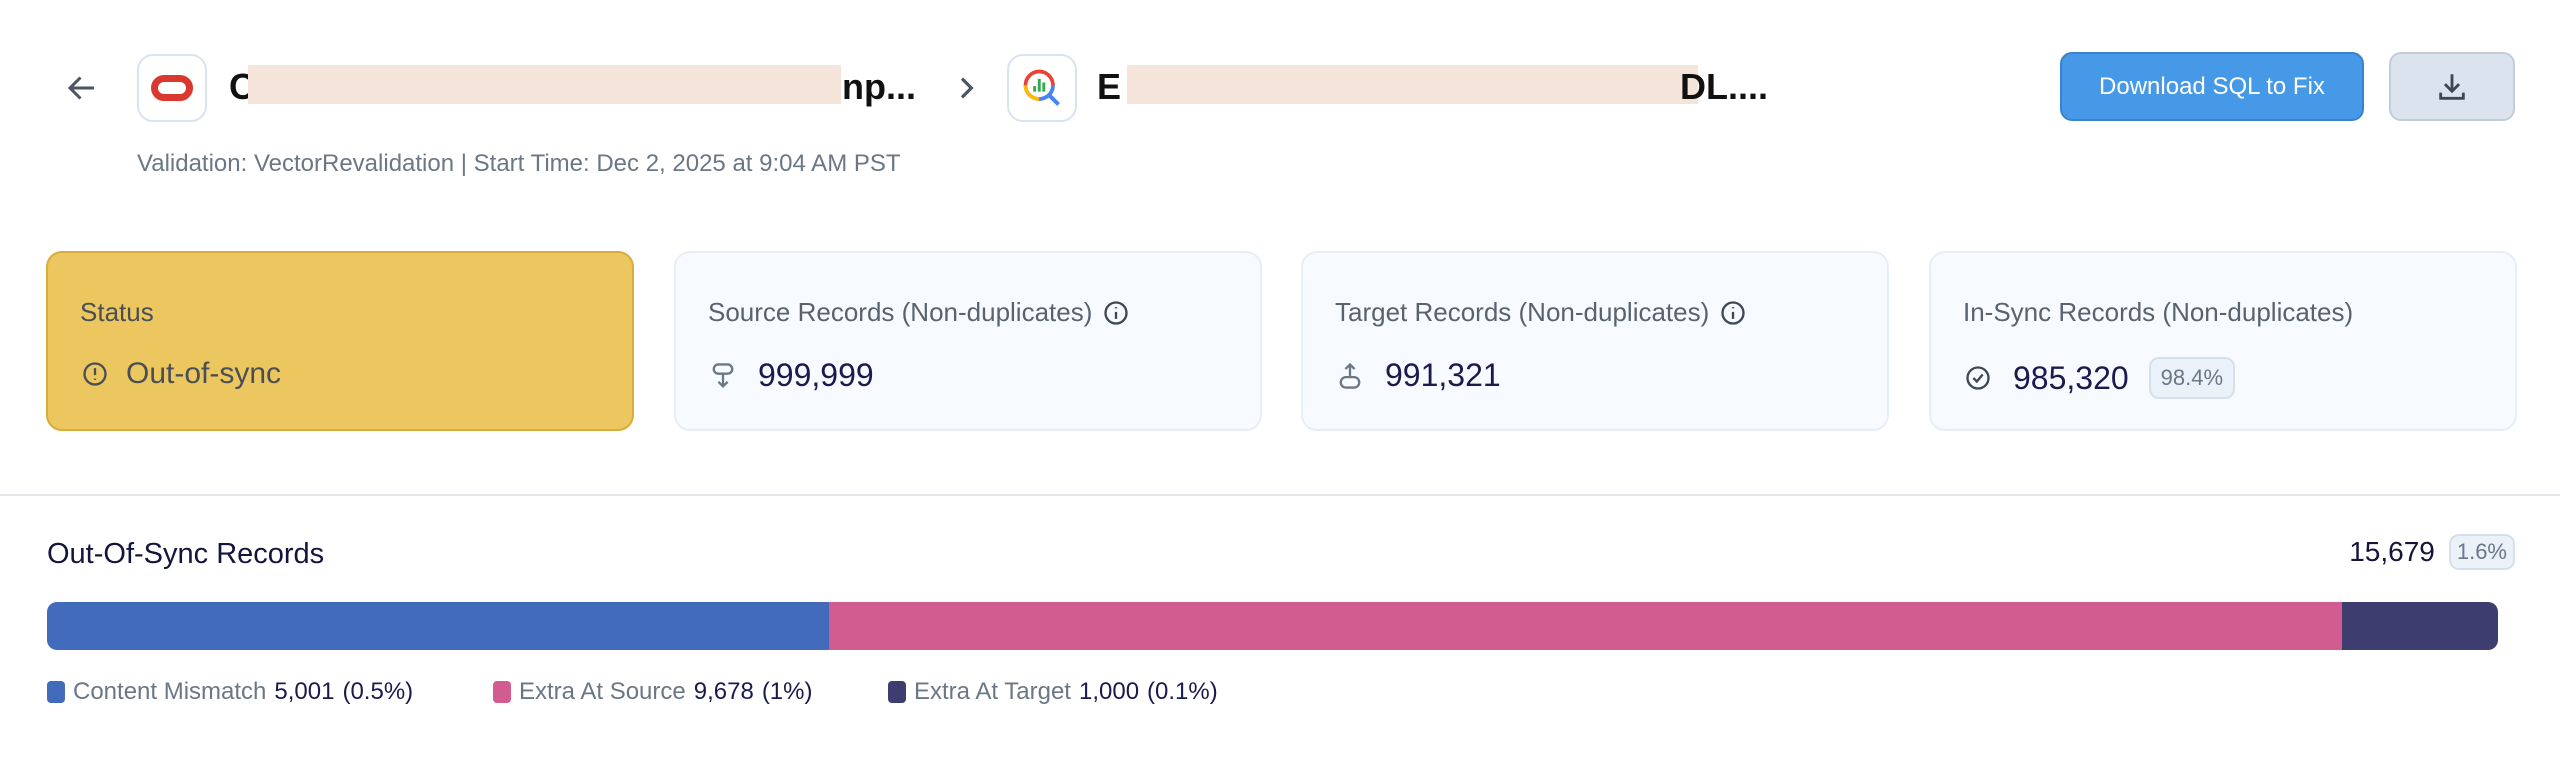 The width and height of the screenshot is (2560, 780). I want to click on bar-segment-extra-at-target, so click(2419, 626).